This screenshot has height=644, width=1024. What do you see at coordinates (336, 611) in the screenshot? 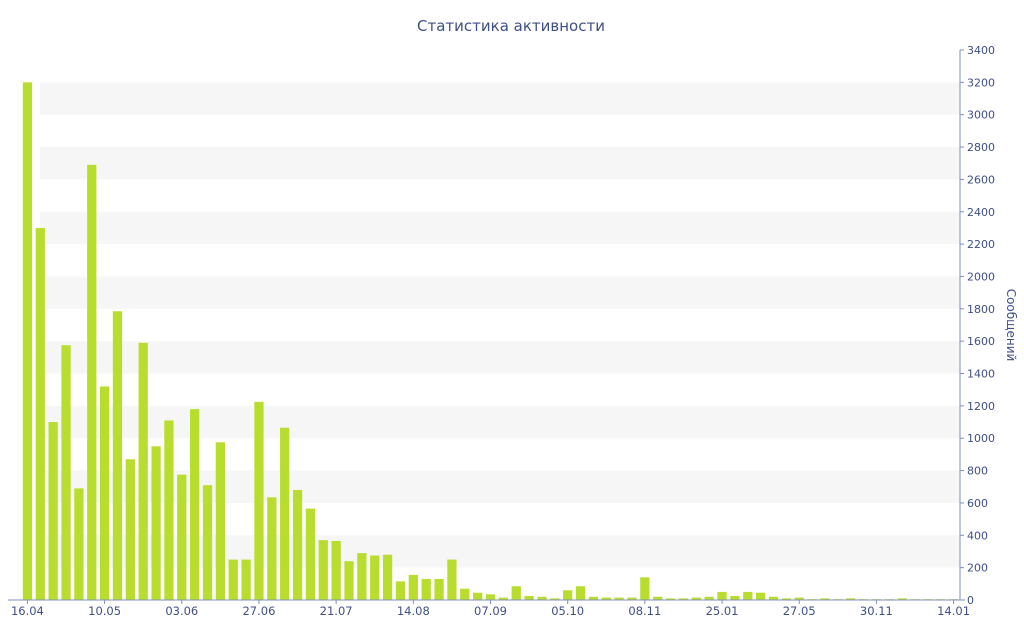
I see `x-tick-label: 21.07` at bounding box center [336, 611].